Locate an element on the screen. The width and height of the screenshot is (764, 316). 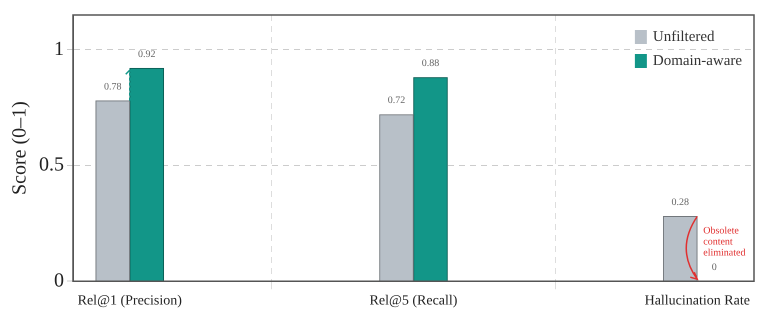
legend-label: Unfiltered is located at coordinates (684, 36).